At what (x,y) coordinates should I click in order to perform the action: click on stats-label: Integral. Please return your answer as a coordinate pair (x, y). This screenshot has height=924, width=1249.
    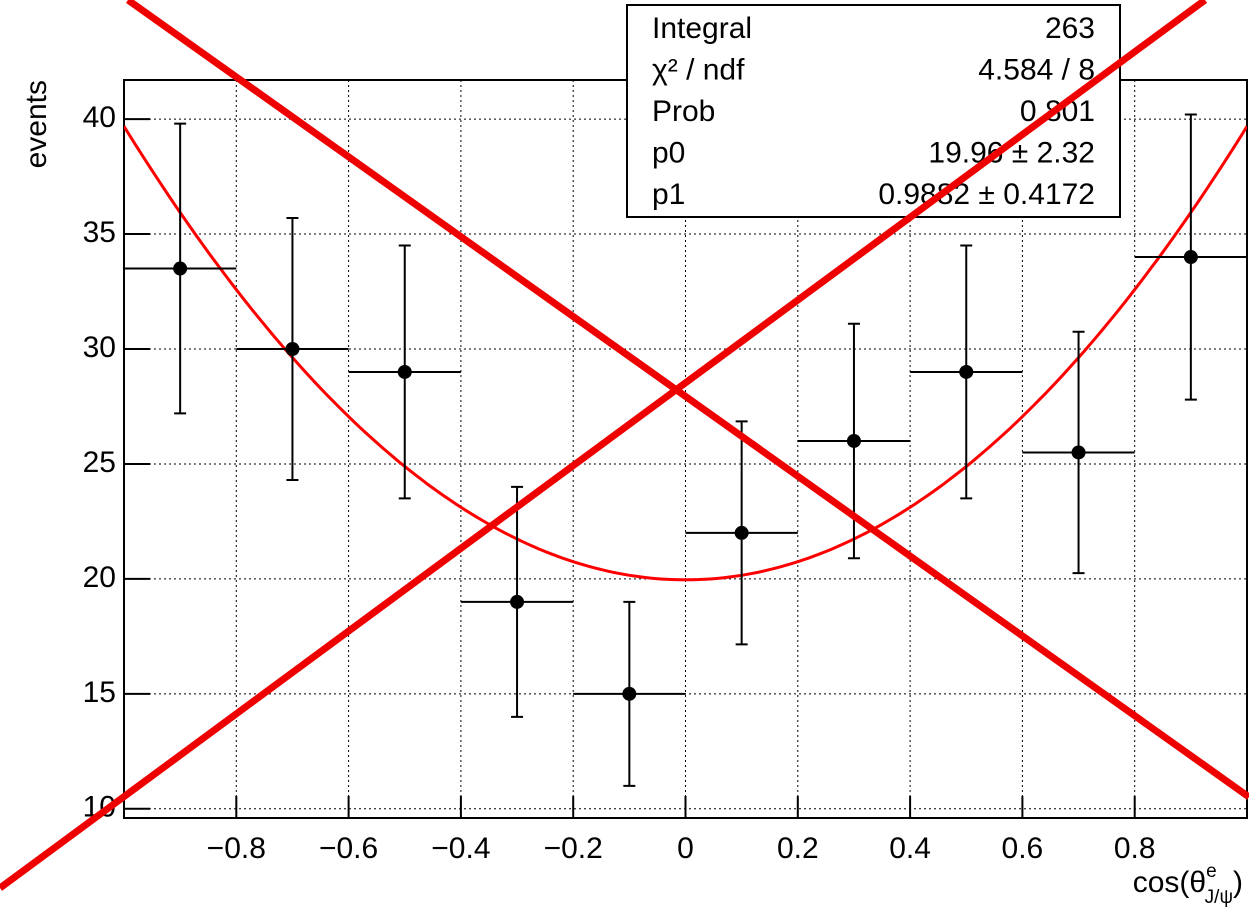
    Looking at the image, I should click on (702, 28).